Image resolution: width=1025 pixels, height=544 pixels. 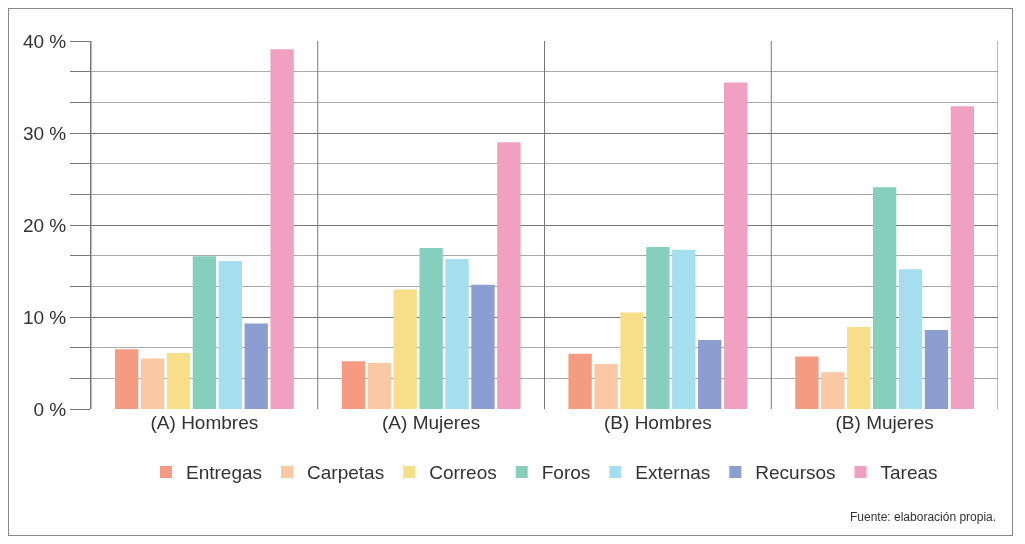 I want to click on y-tick-label: 20 %, so click(x=44, y=225).